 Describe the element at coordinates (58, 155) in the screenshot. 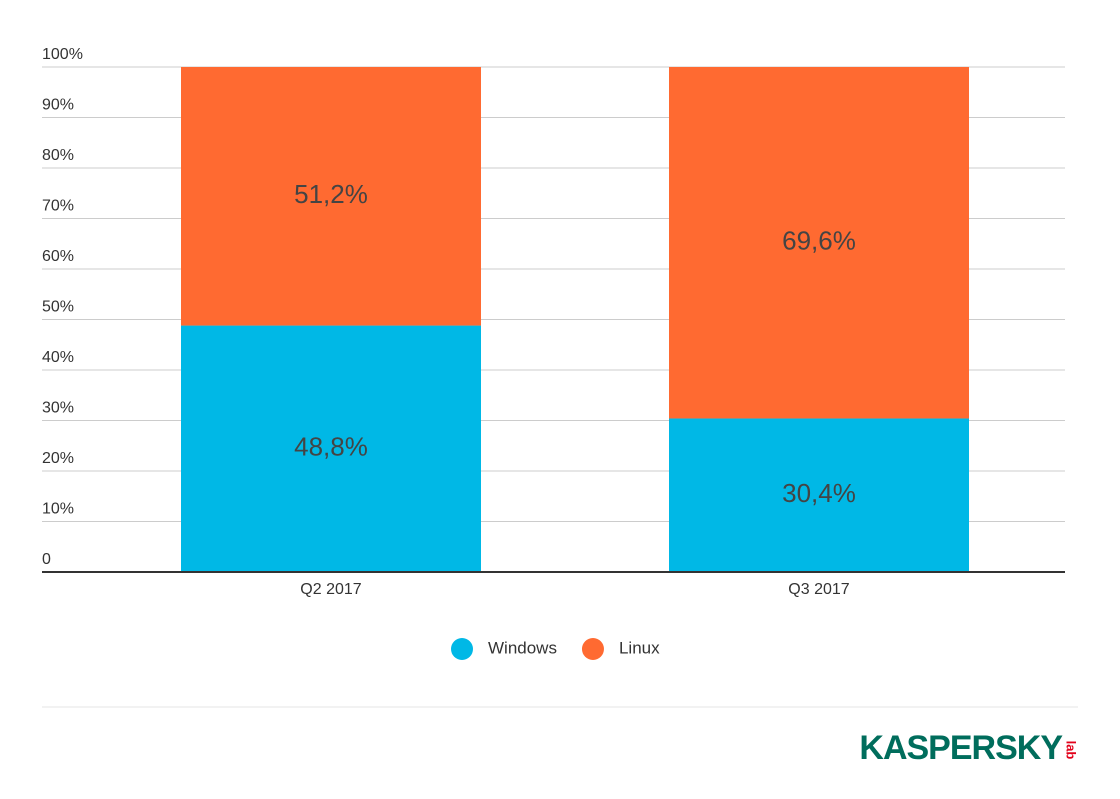

I see `y-tick-label: 80%` at that location.